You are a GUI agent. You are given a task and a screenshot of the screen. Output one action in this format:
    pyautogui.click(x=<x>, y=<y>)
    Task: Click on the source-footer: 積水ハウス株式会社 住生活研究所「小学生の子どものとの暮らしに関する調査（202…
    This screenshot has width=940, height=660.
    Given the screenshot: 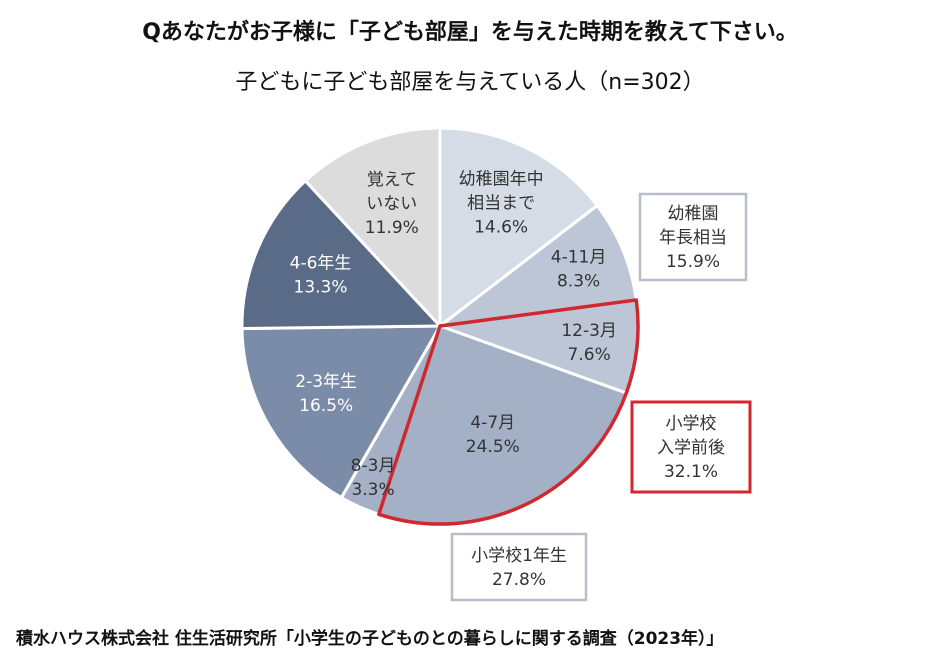 What is the action you would take?
    pyautogui.click(x=370, y=639)
    